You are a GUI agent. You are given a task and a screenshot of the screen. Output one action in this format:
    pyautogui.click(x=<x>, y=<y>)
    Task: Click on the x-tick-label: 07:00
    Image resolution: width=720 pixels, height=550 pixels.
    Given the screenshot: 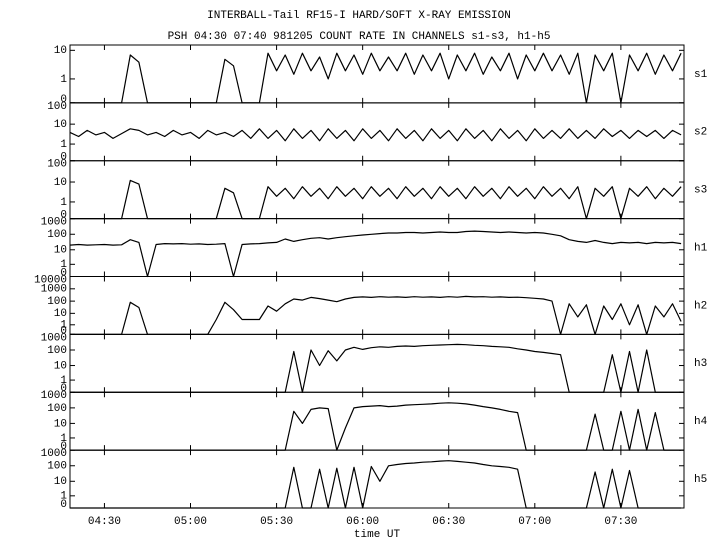 What is the action you would take?
    pyautogui.click(x=534, y=522)
    